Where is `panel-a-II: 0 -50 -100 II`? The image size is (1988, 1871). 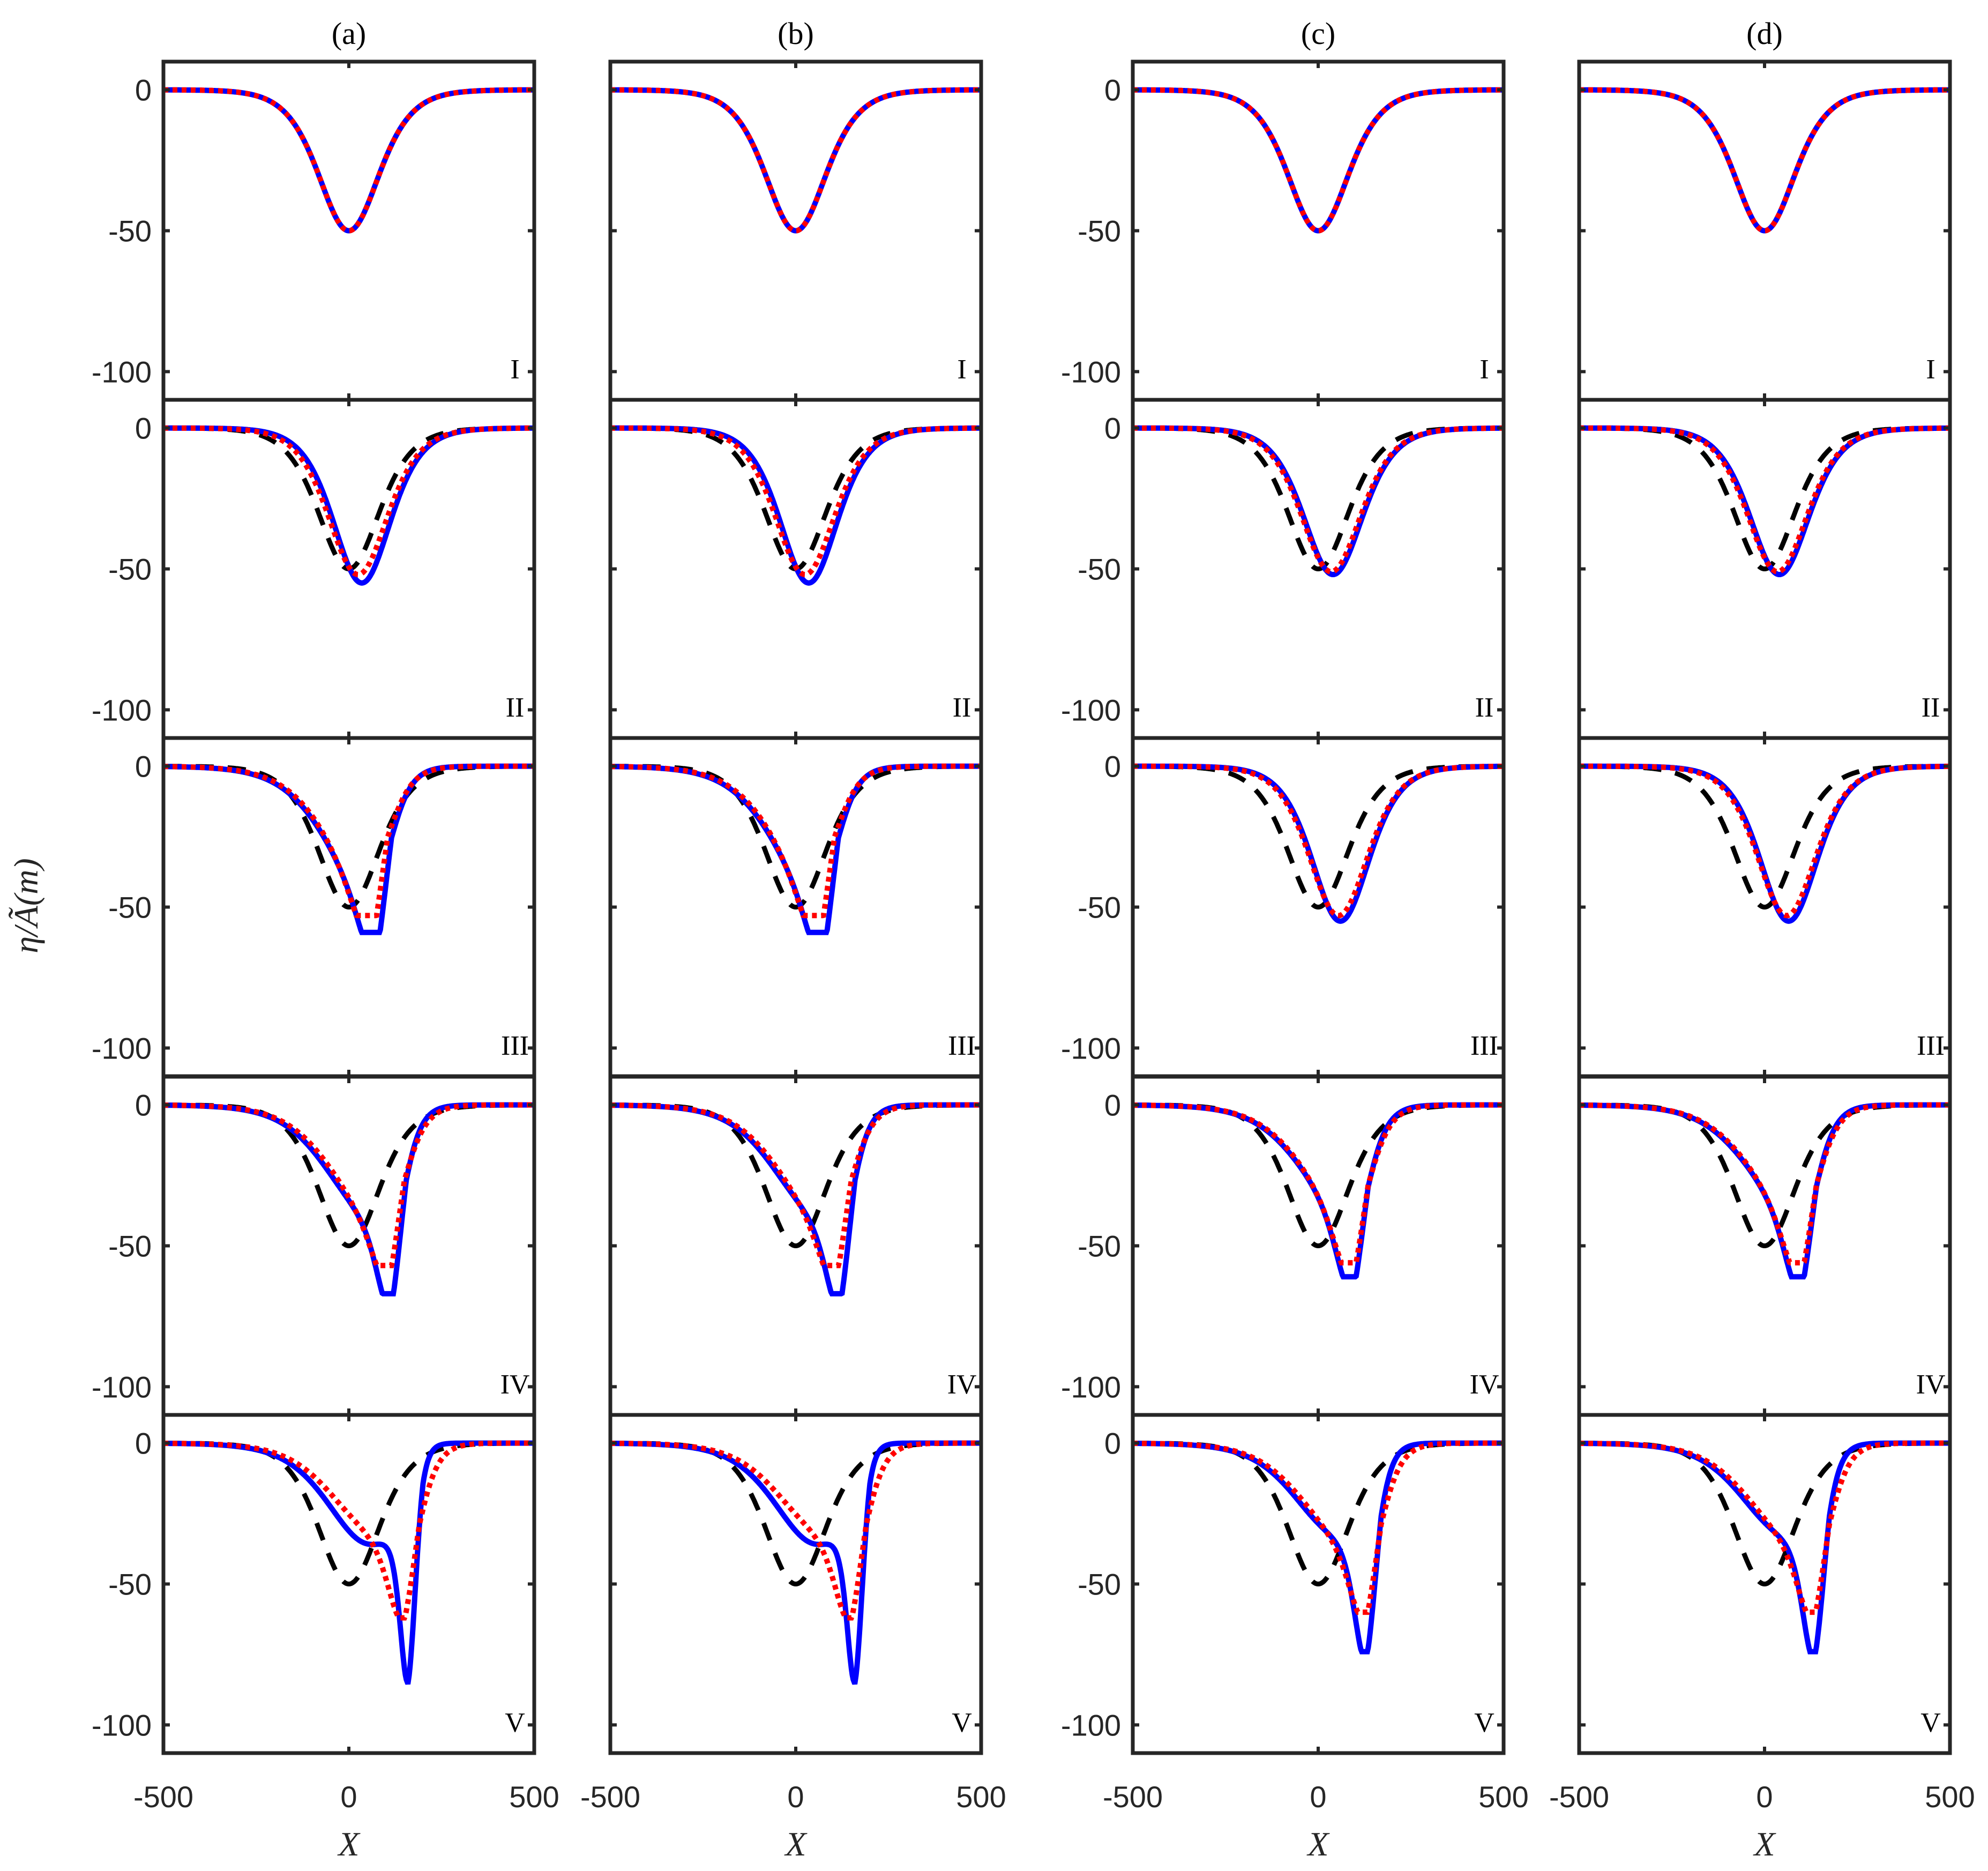 panel-a-II: 0 -50 -100 II is located at coordinates (314, 569).